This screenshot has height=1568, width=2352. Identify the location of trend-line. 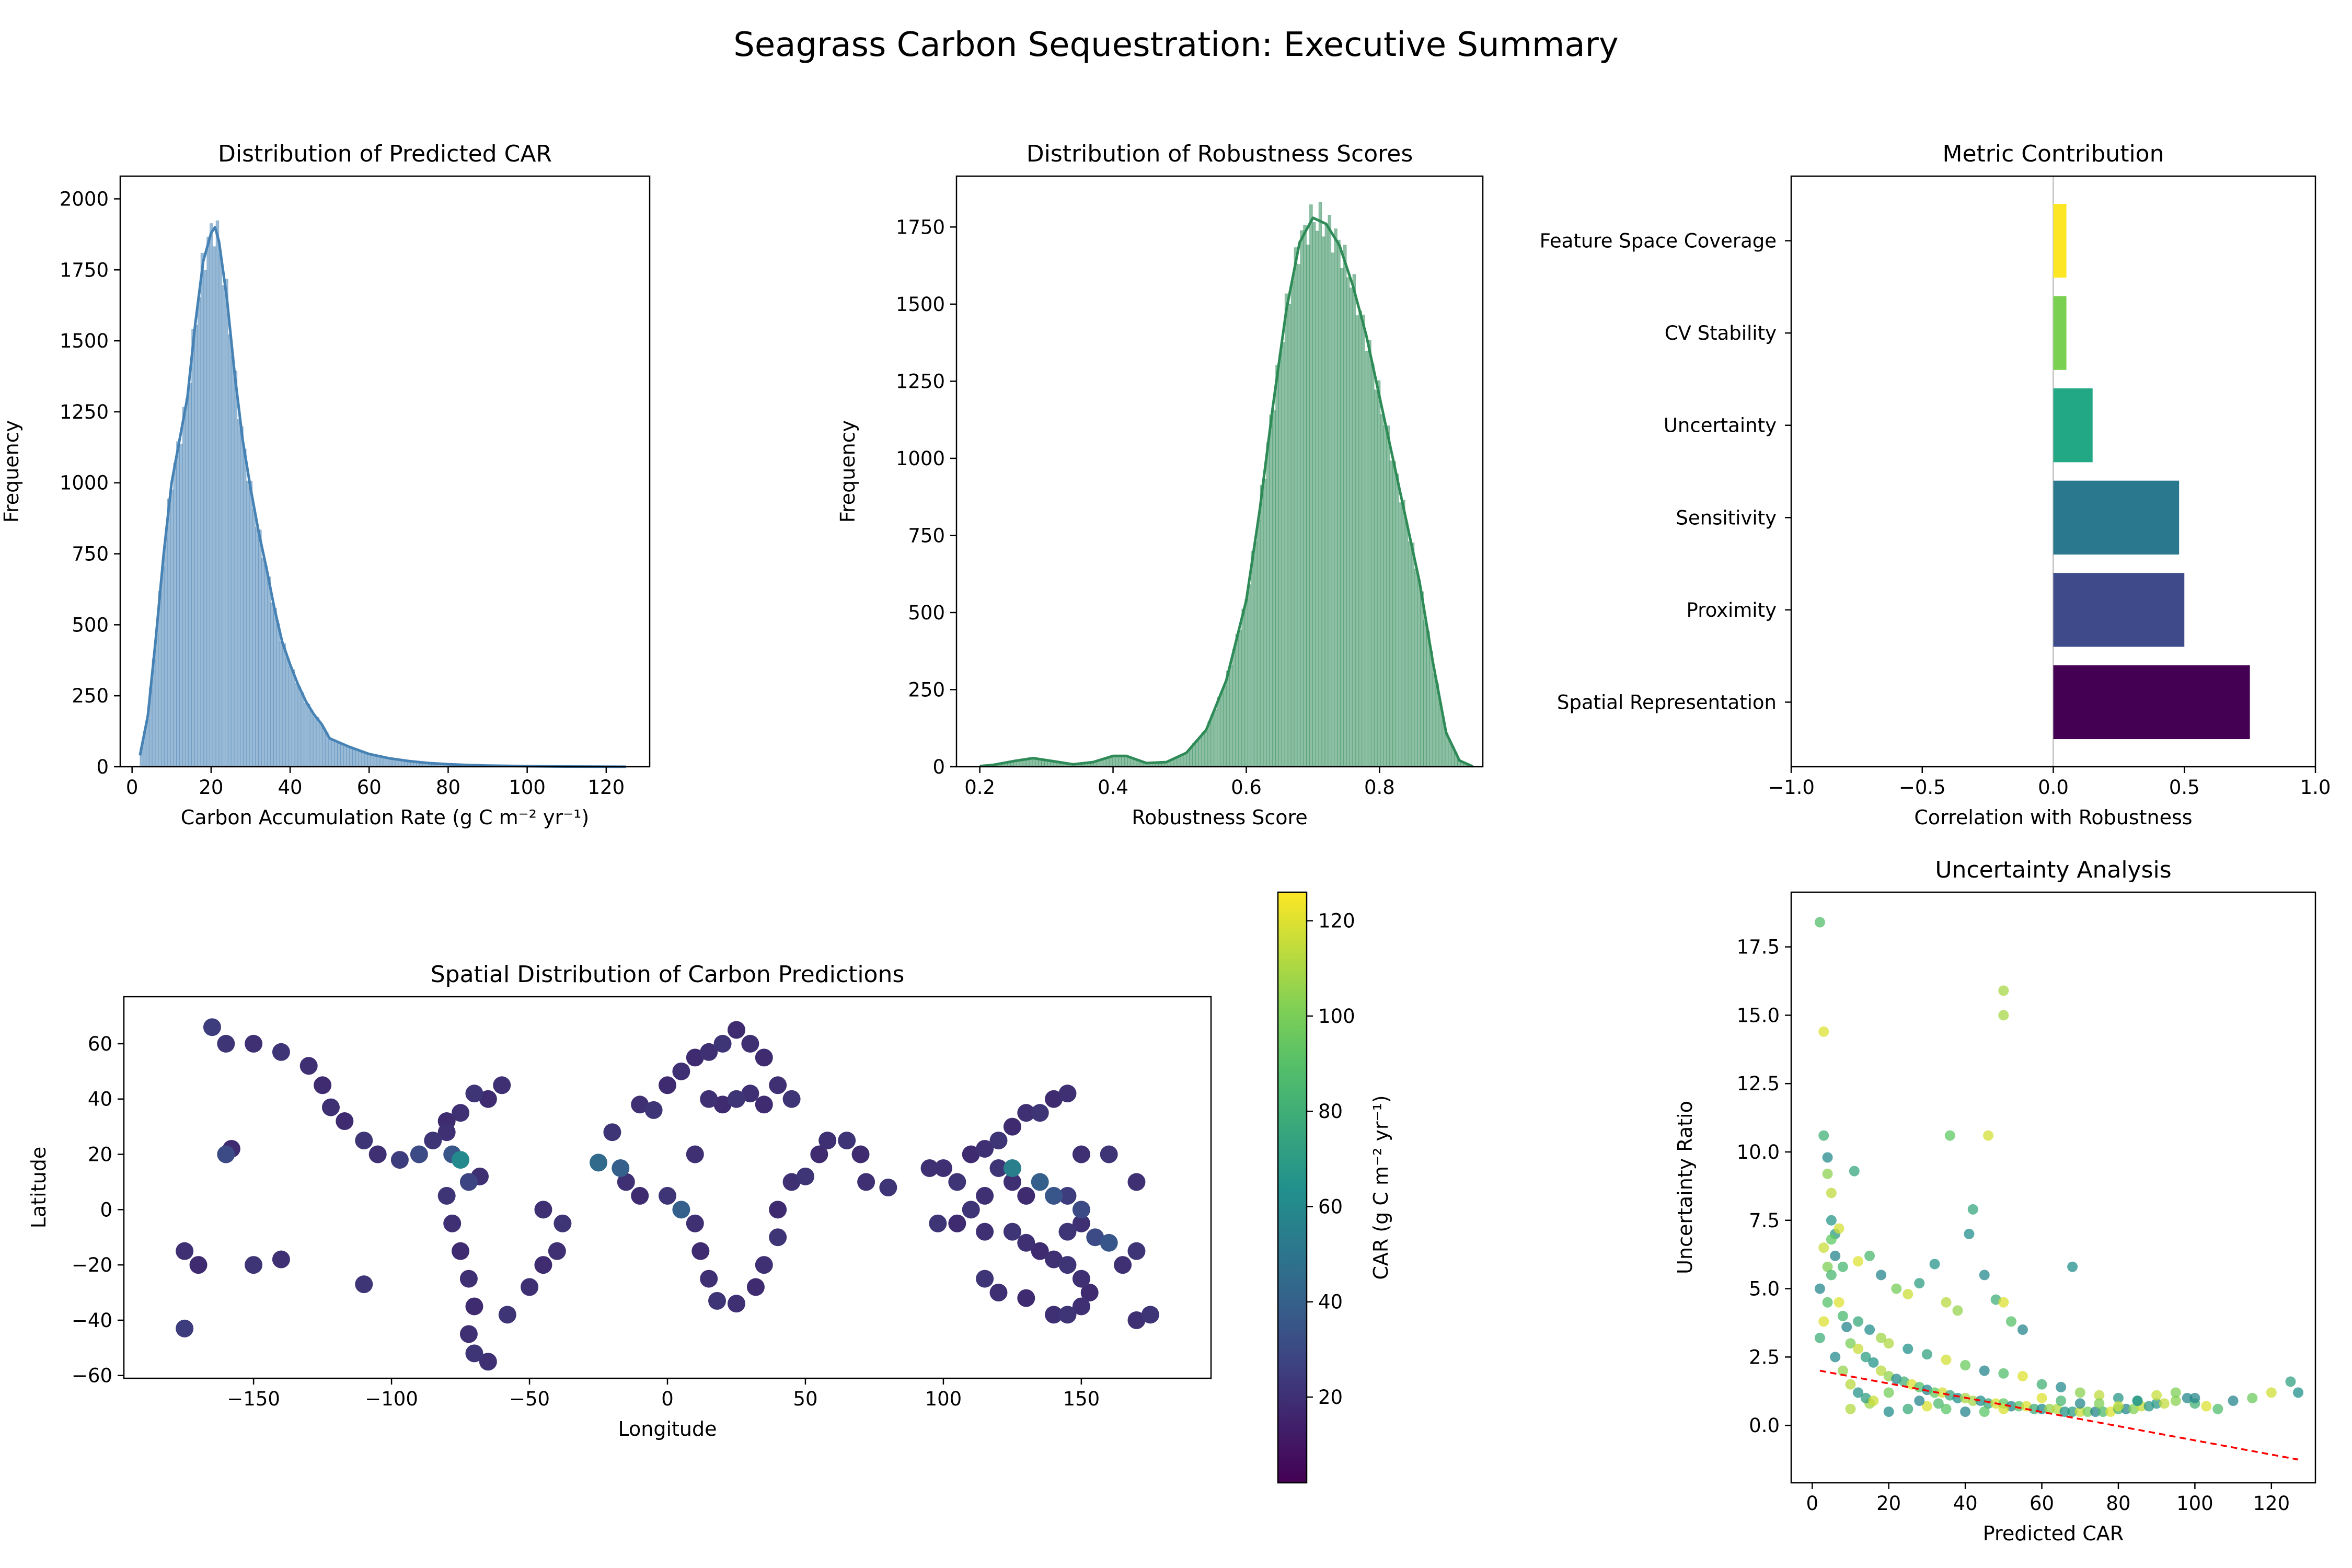
(2059, 1415).